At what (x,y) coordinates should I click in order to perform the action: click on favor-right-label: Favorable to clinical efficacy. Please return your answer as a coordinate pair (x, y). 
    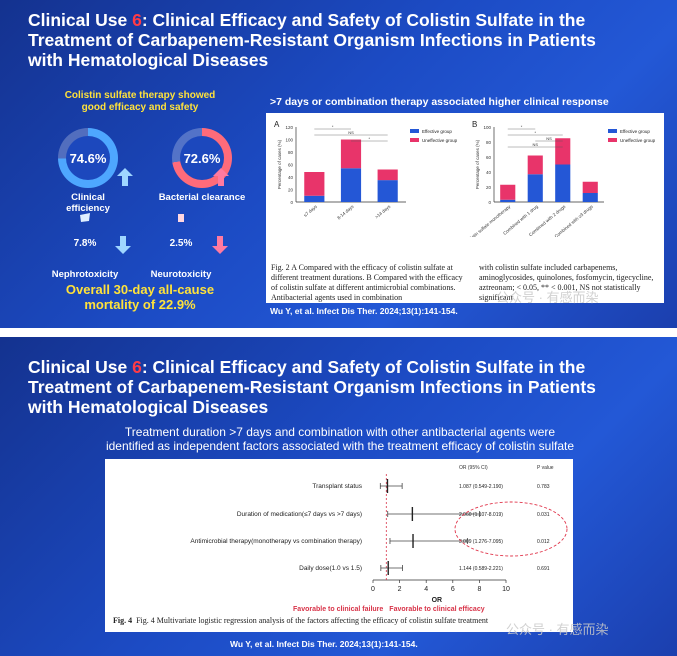
    Looking at the image, I should click on (436, 609).